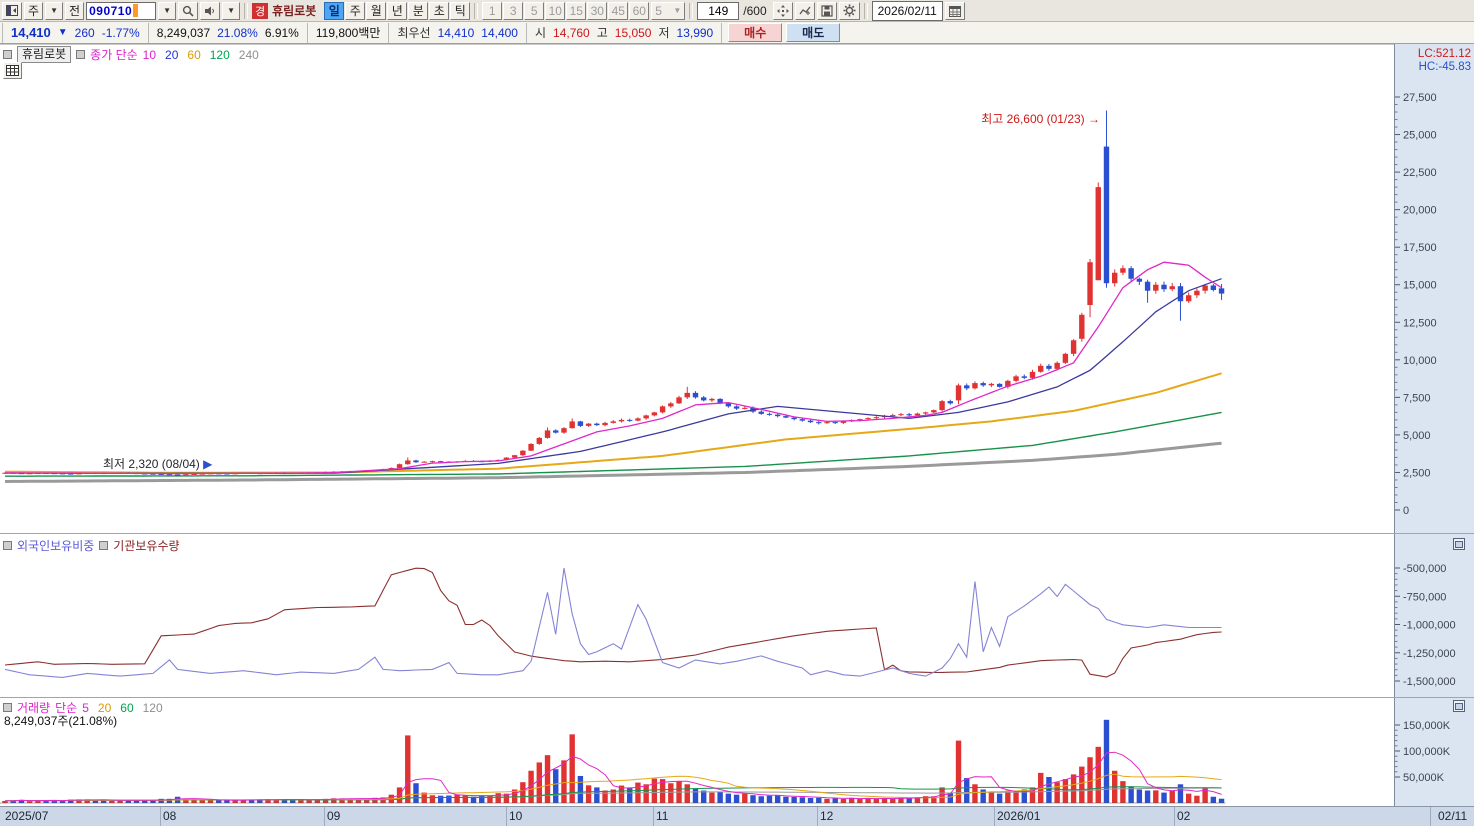  Describe the element at coordinates (188, 10) in the screenshot. I see `stock-search-button` at that location.